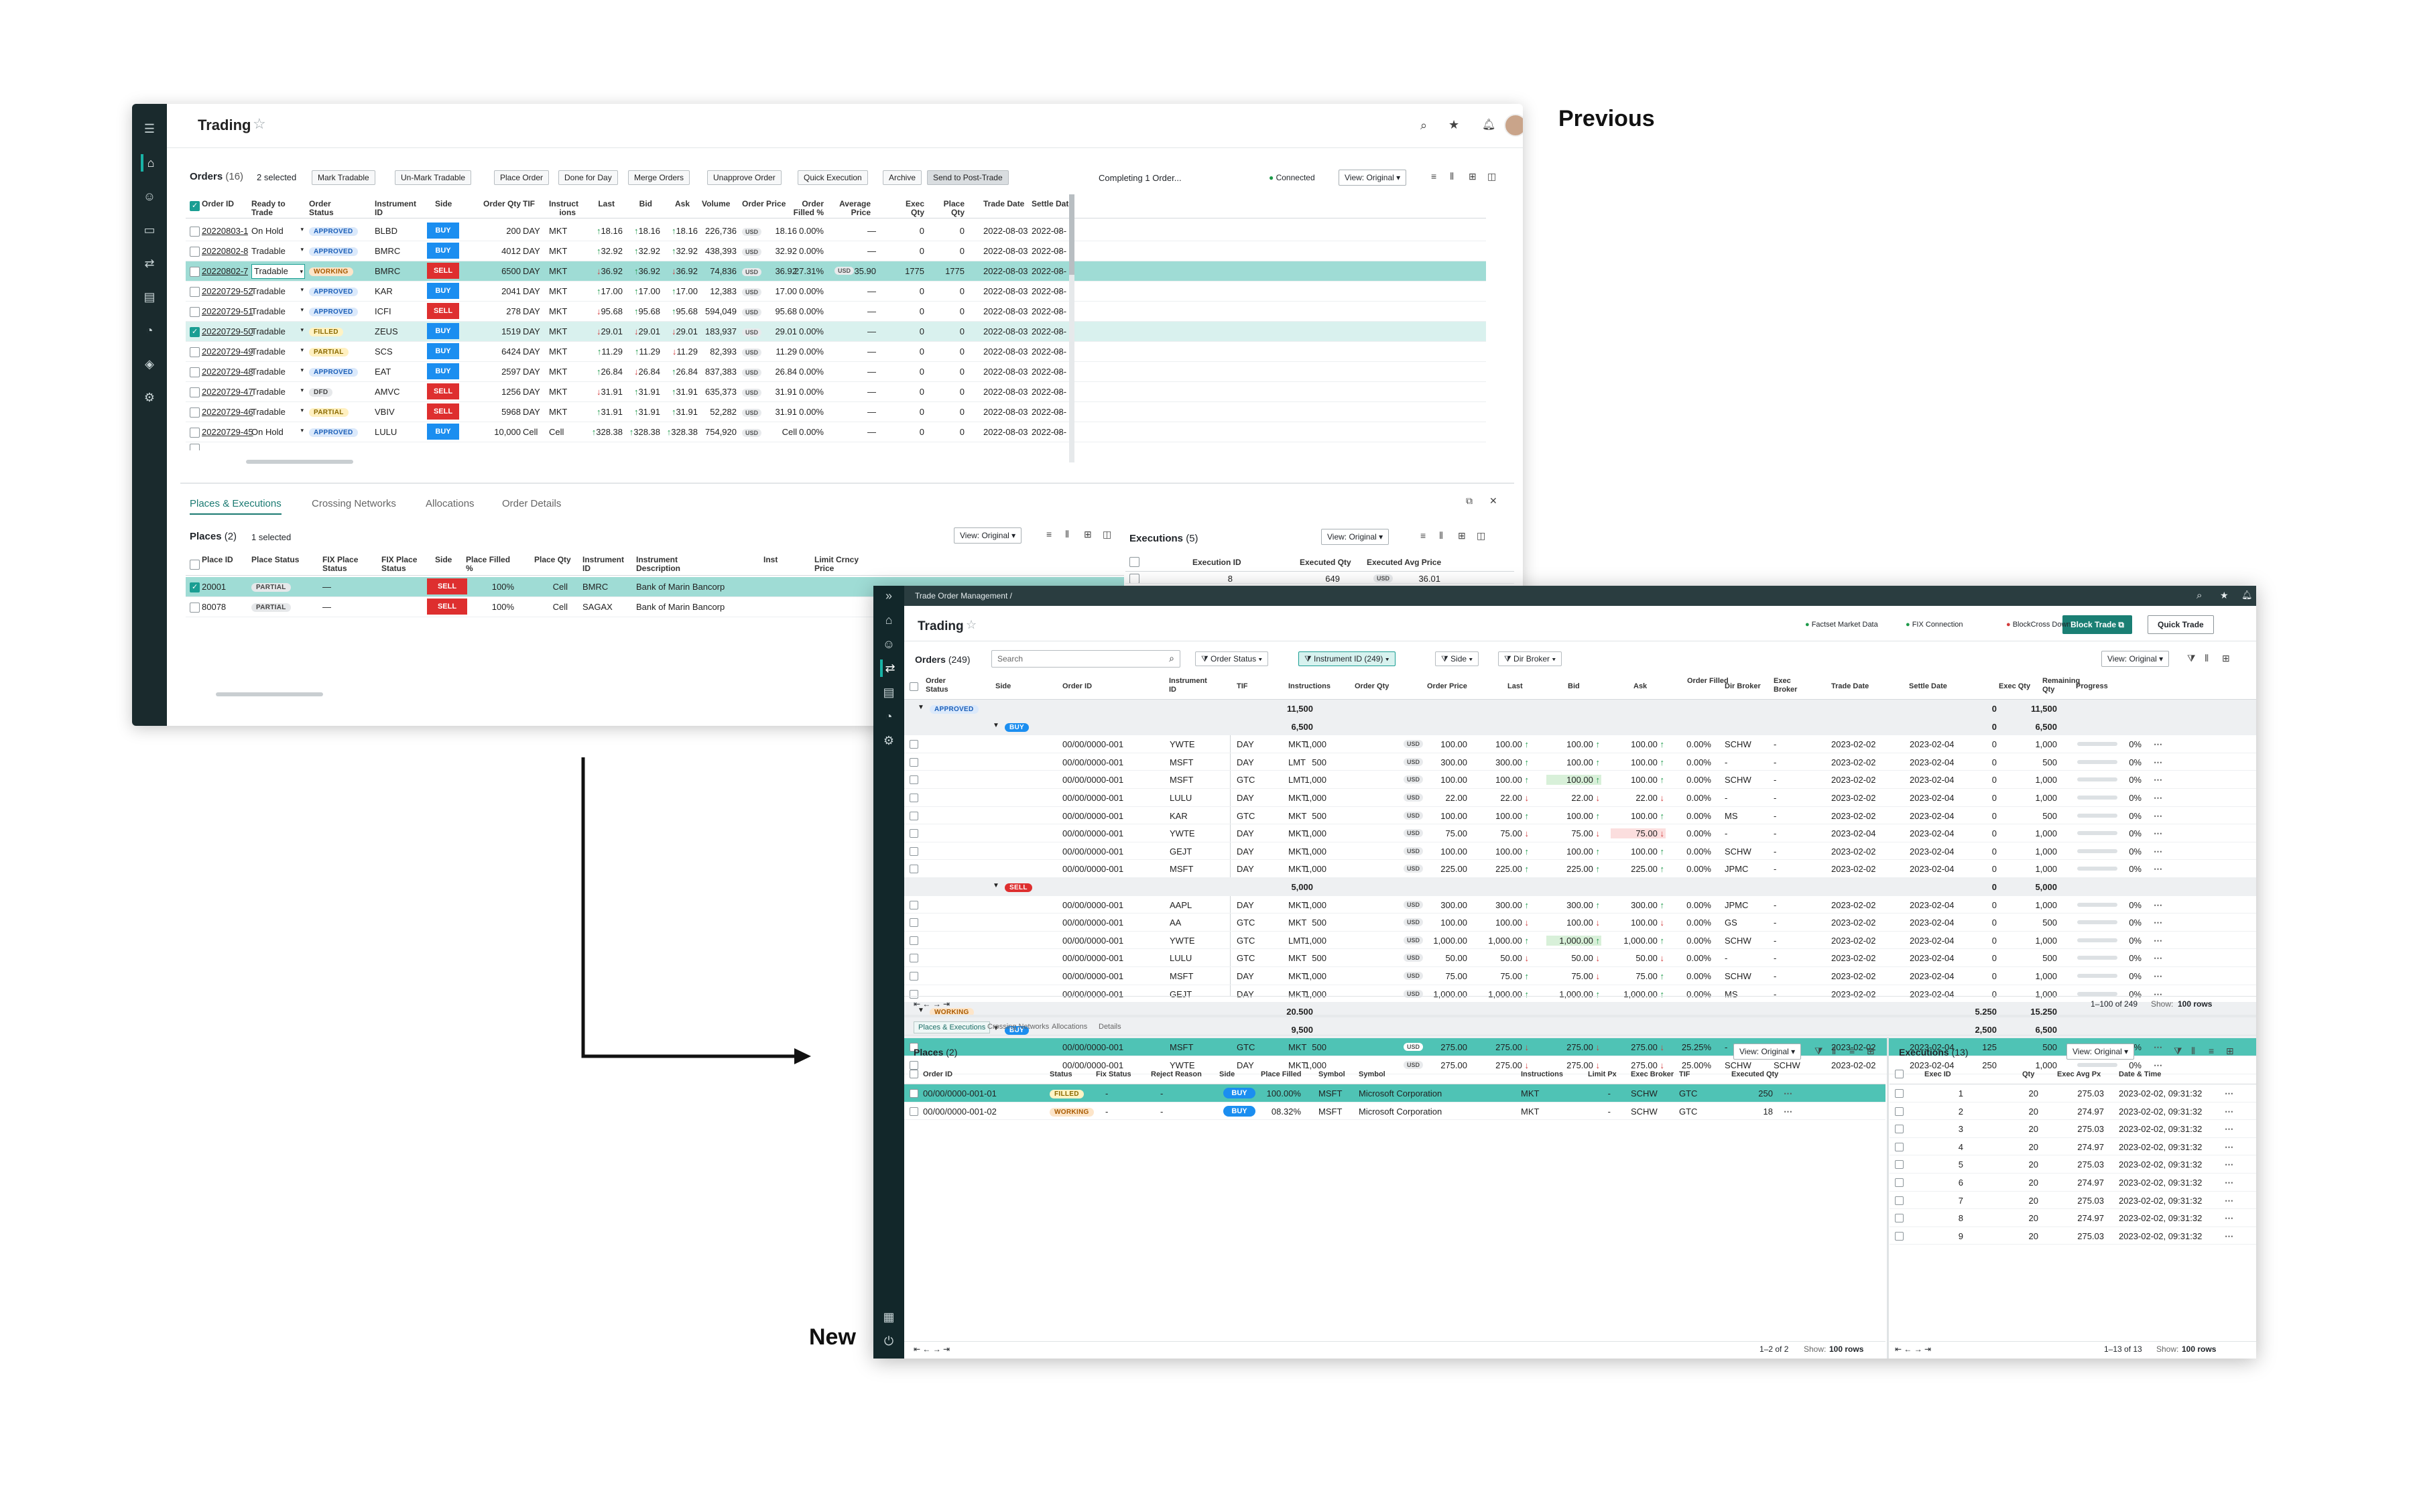 The image size is (2413, 1512). What do you see at coordinates (1492, 176) in the screenshot?
I see `panel-icon: ◫` at bounding box center [1492, 176].